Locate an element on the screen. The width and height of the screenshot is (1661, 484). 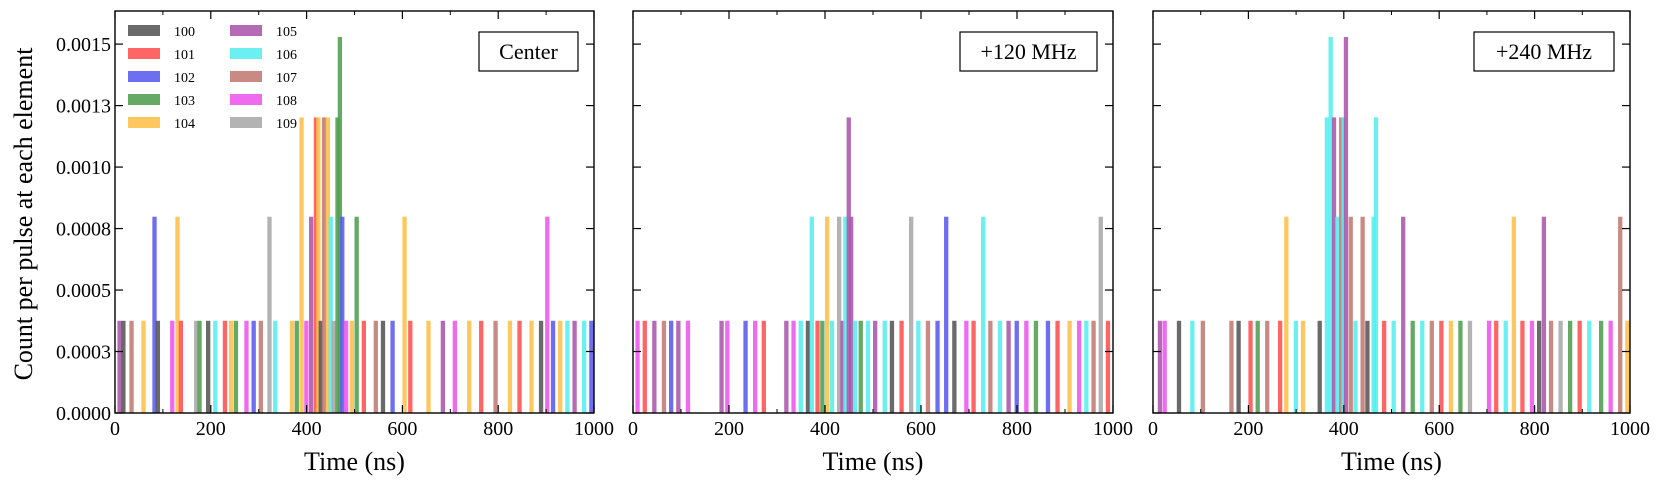
y-tick-label: 0.0010 is located at coordinates (83, 168).